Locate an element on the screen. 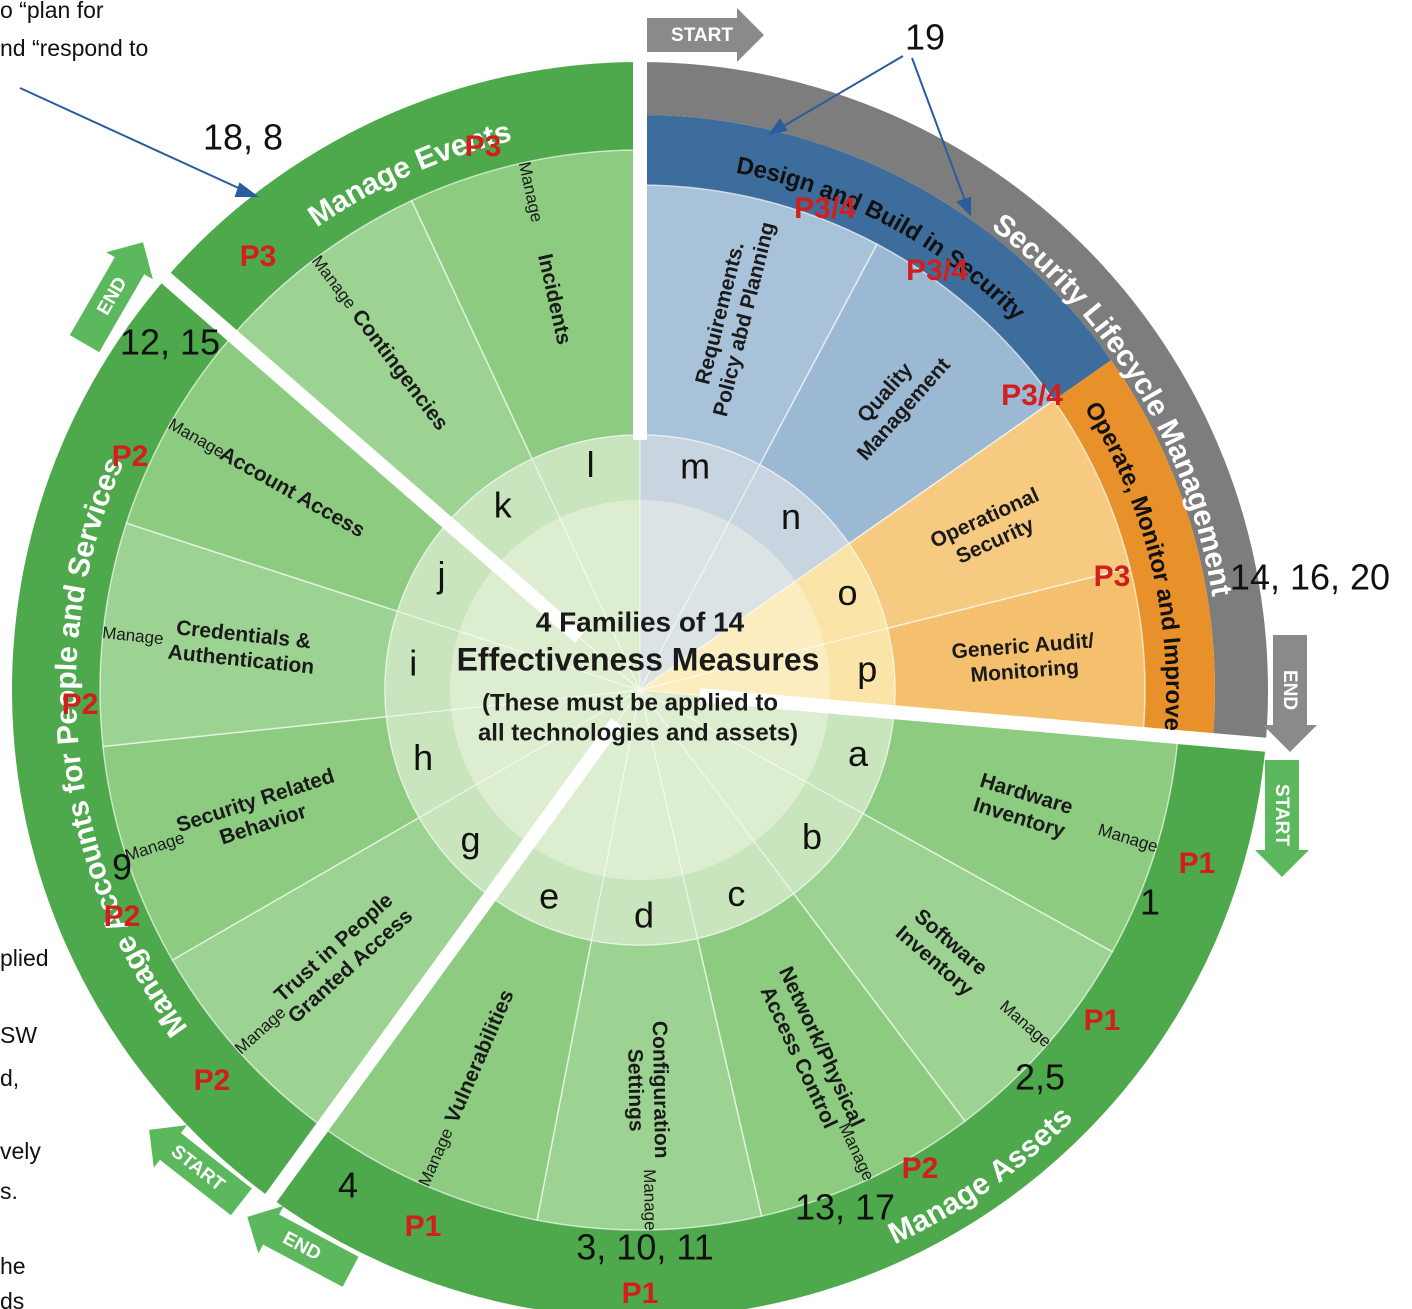 The height and width of the screenshot is (1309, 1412). segment-letter: b is located at coordinates (812, 836).